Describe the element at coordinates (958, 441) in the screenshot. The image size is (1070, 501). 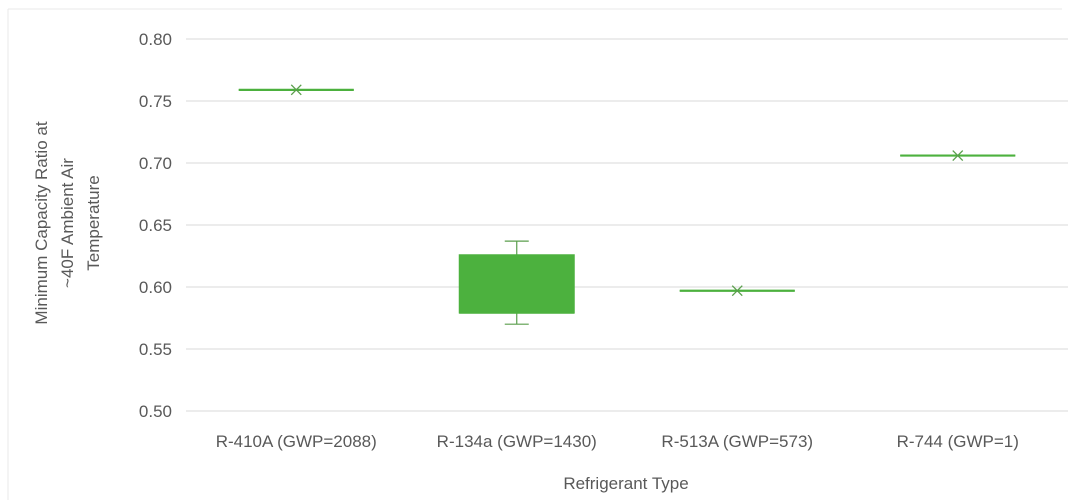
I see `x-tick-label: R-744 (GWP=1)` at that location.